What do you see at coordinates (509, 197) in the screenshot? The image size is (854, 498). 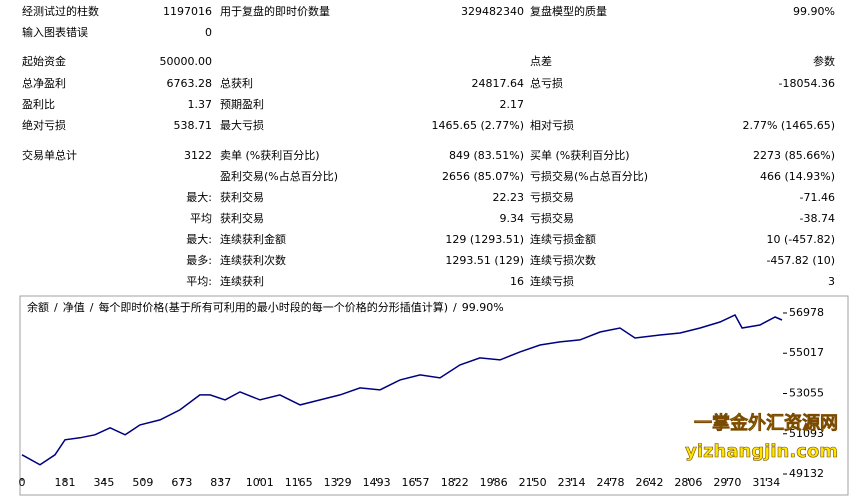 I see `field-value: 22.23` at bounding box center [509, 197].